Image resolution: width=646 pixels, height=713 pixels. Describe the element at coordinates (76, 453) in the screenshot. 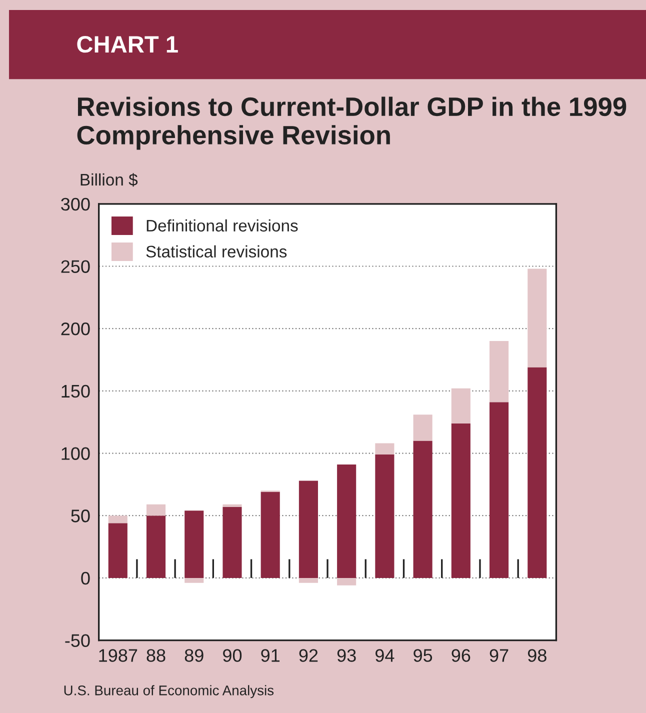

I see `y-tick-label: 100` at that location.